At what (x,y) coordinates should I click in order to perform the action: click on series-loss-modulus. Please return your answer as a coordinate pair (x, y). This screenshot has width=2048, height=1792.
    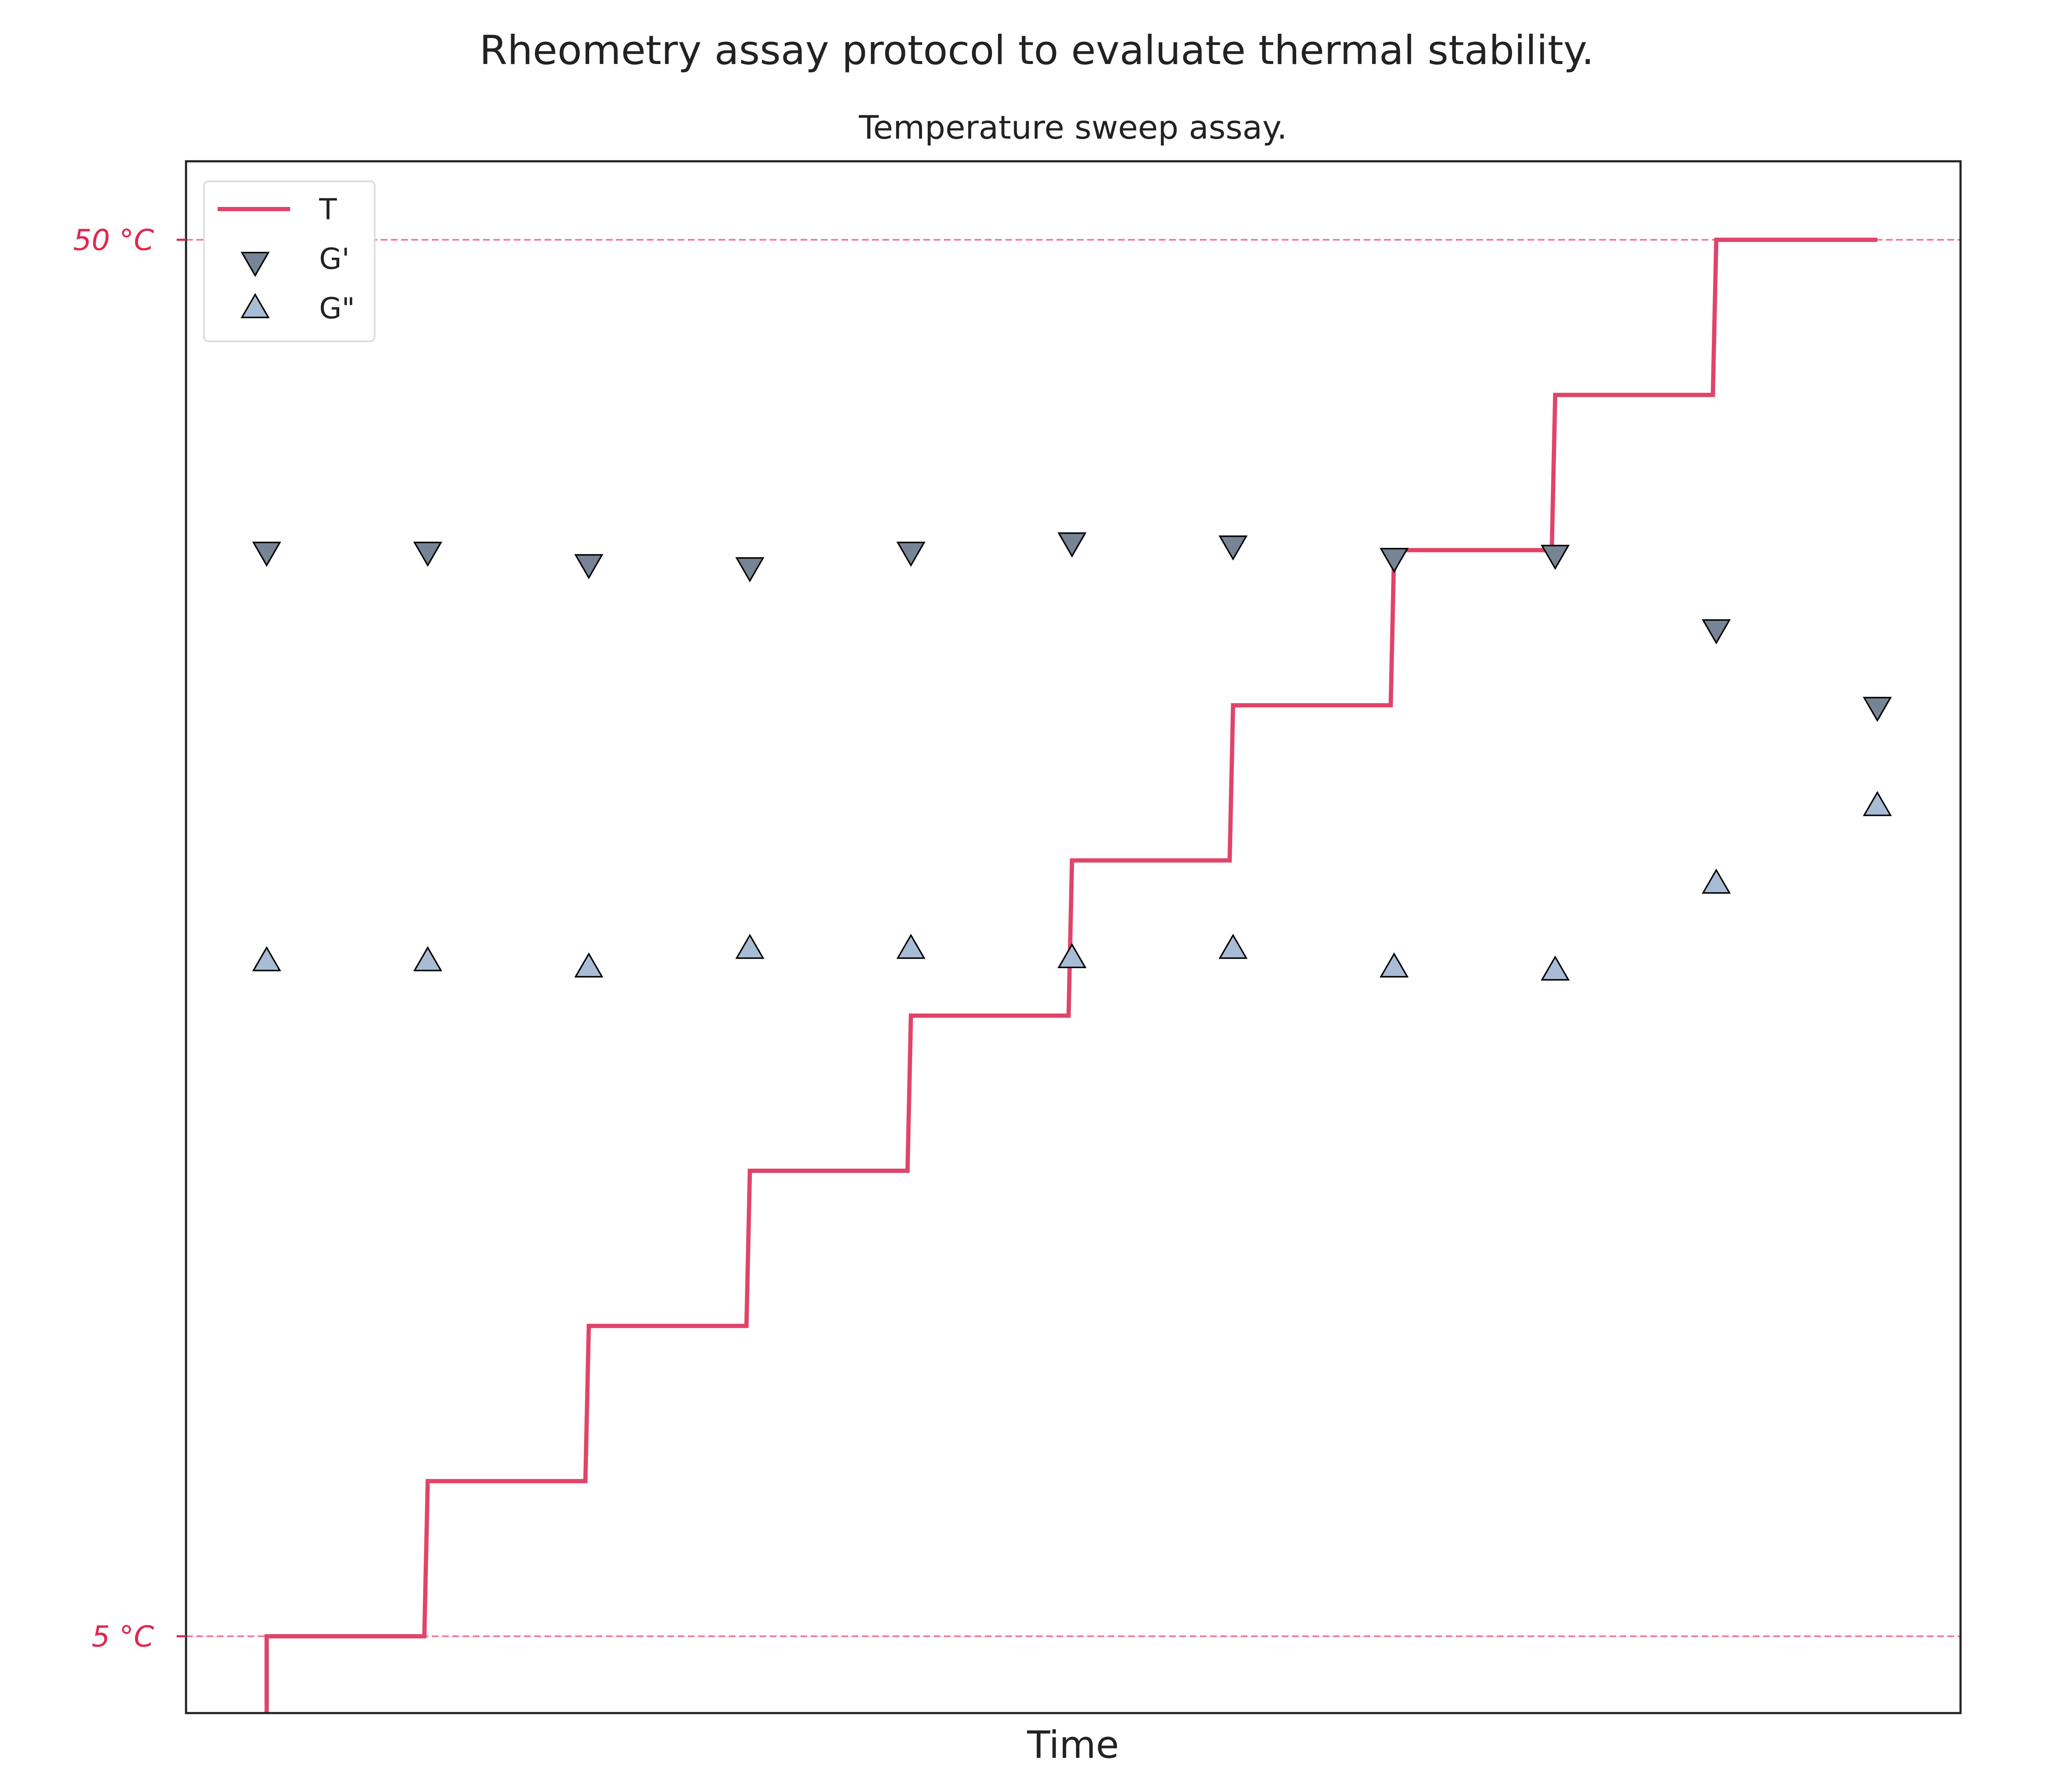
    Looking at the image, I should click on (1072, 886).